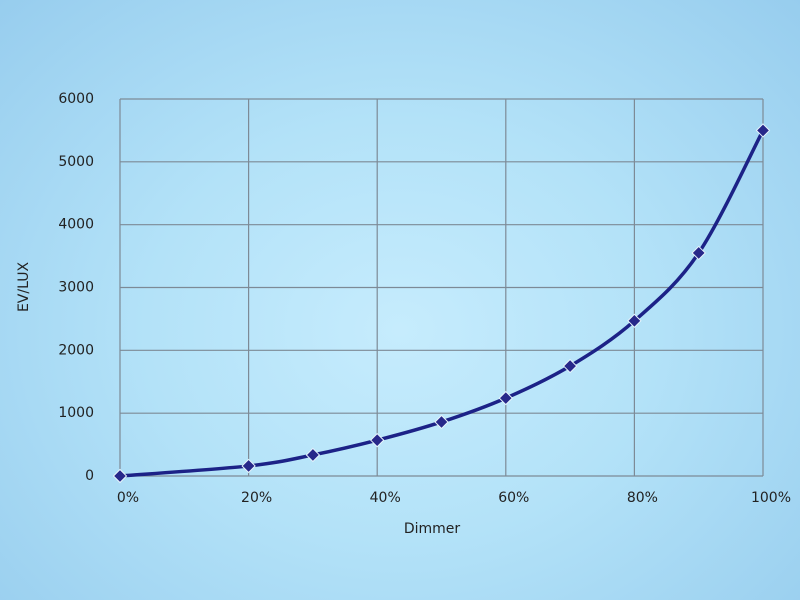 This screenshot has height=600, width=800. What do you see at coordinates (76, 99) in the screenshot?
I see `y-tick-label: 6000` at bounding box center [76, 99].